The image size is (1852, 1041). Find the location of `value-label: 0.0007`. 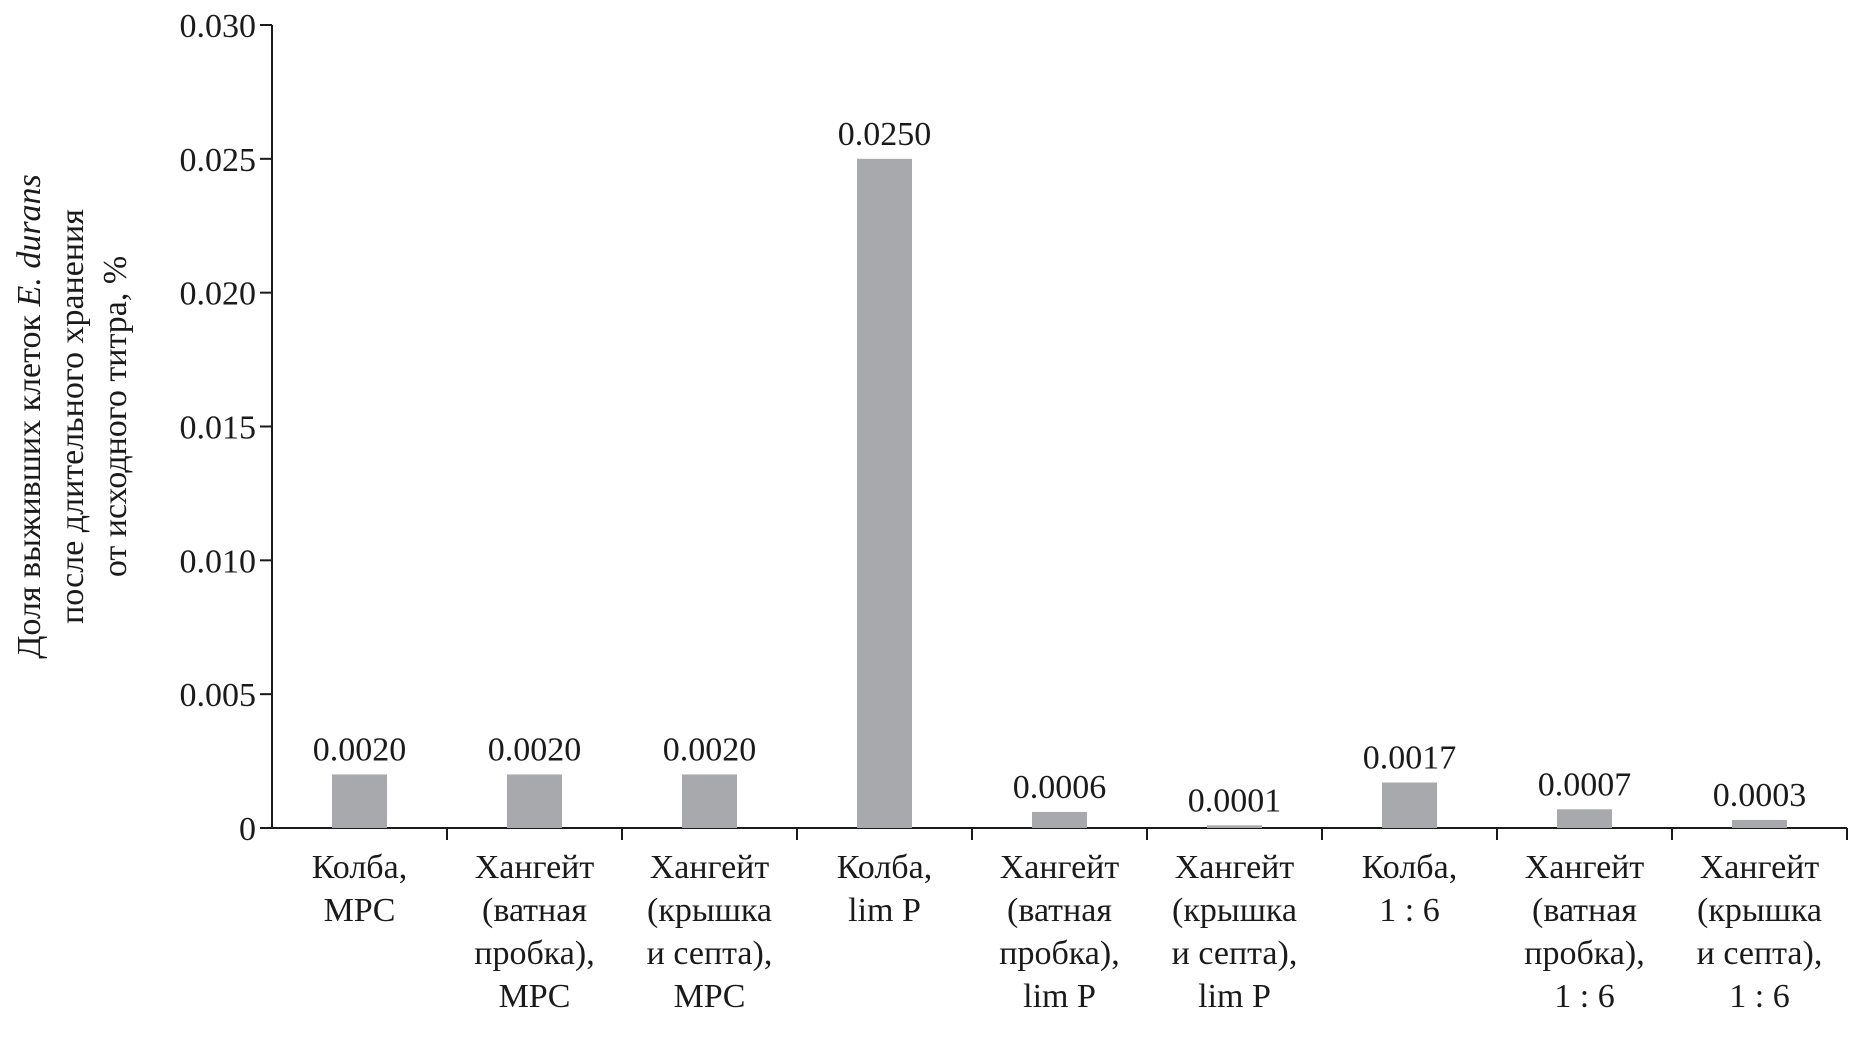

value-label: 0.0007 is located at coordinates (1585, 784).